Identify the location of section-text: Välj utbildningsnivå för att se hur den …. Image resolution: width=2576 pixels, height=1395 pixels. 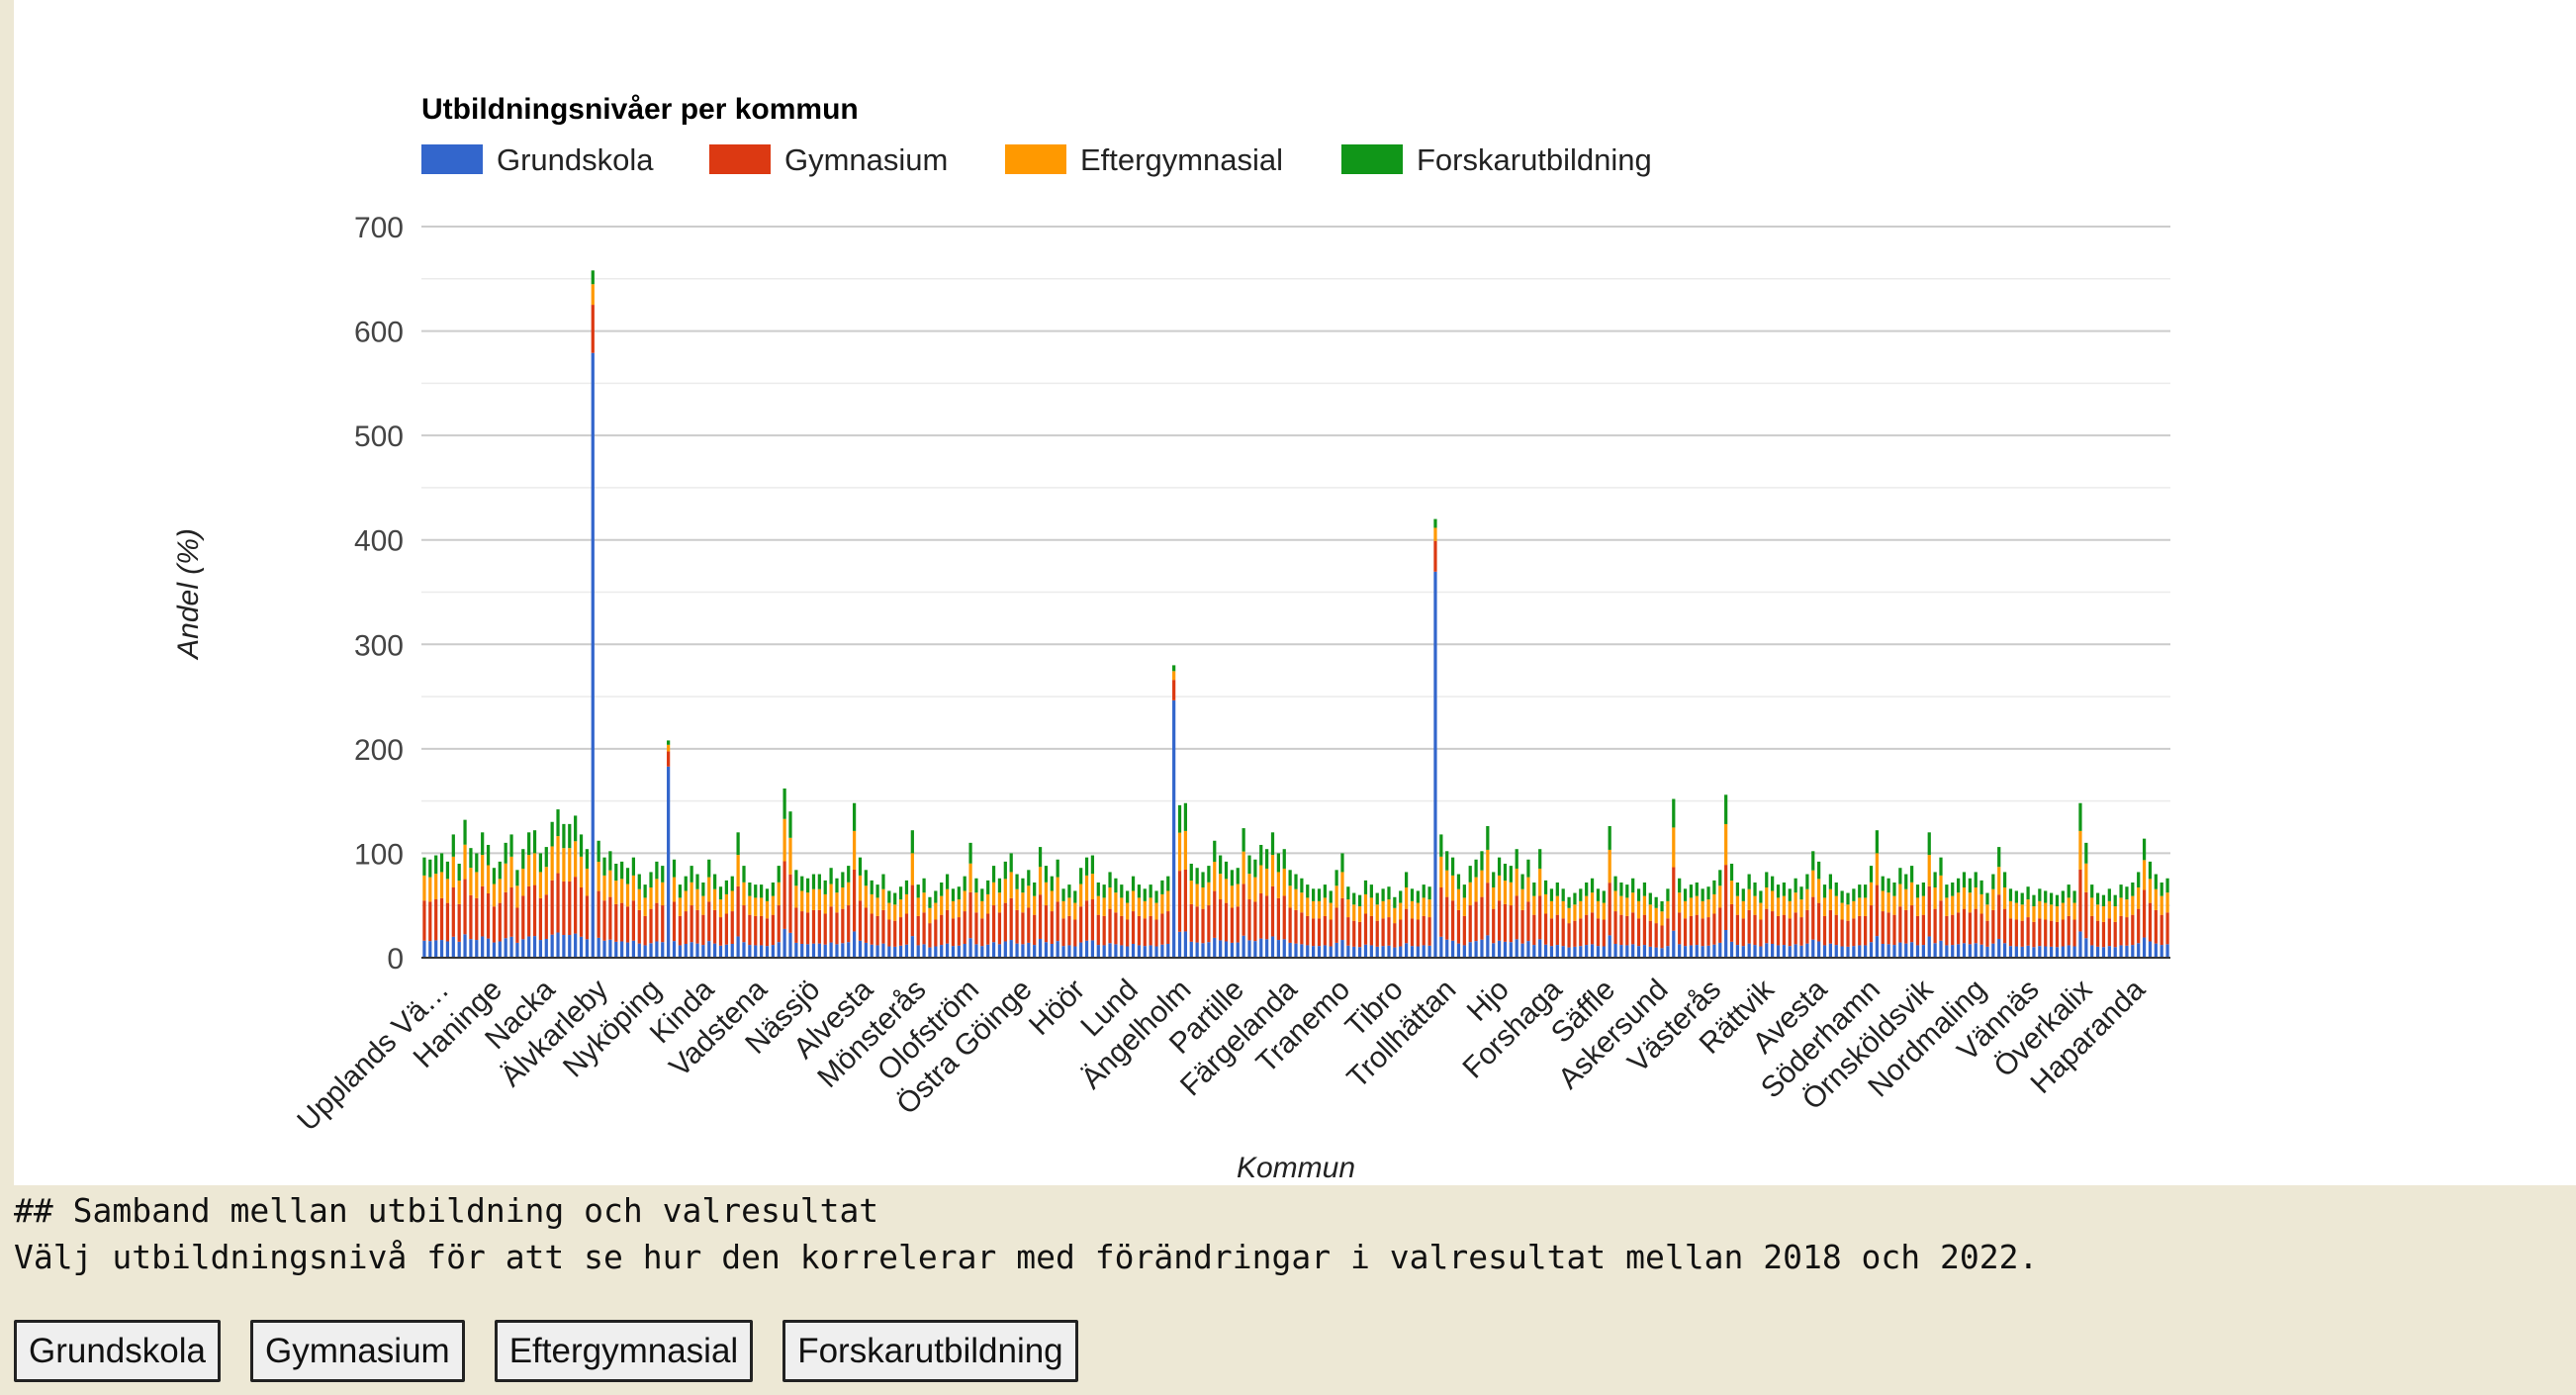
(1026, 1257).